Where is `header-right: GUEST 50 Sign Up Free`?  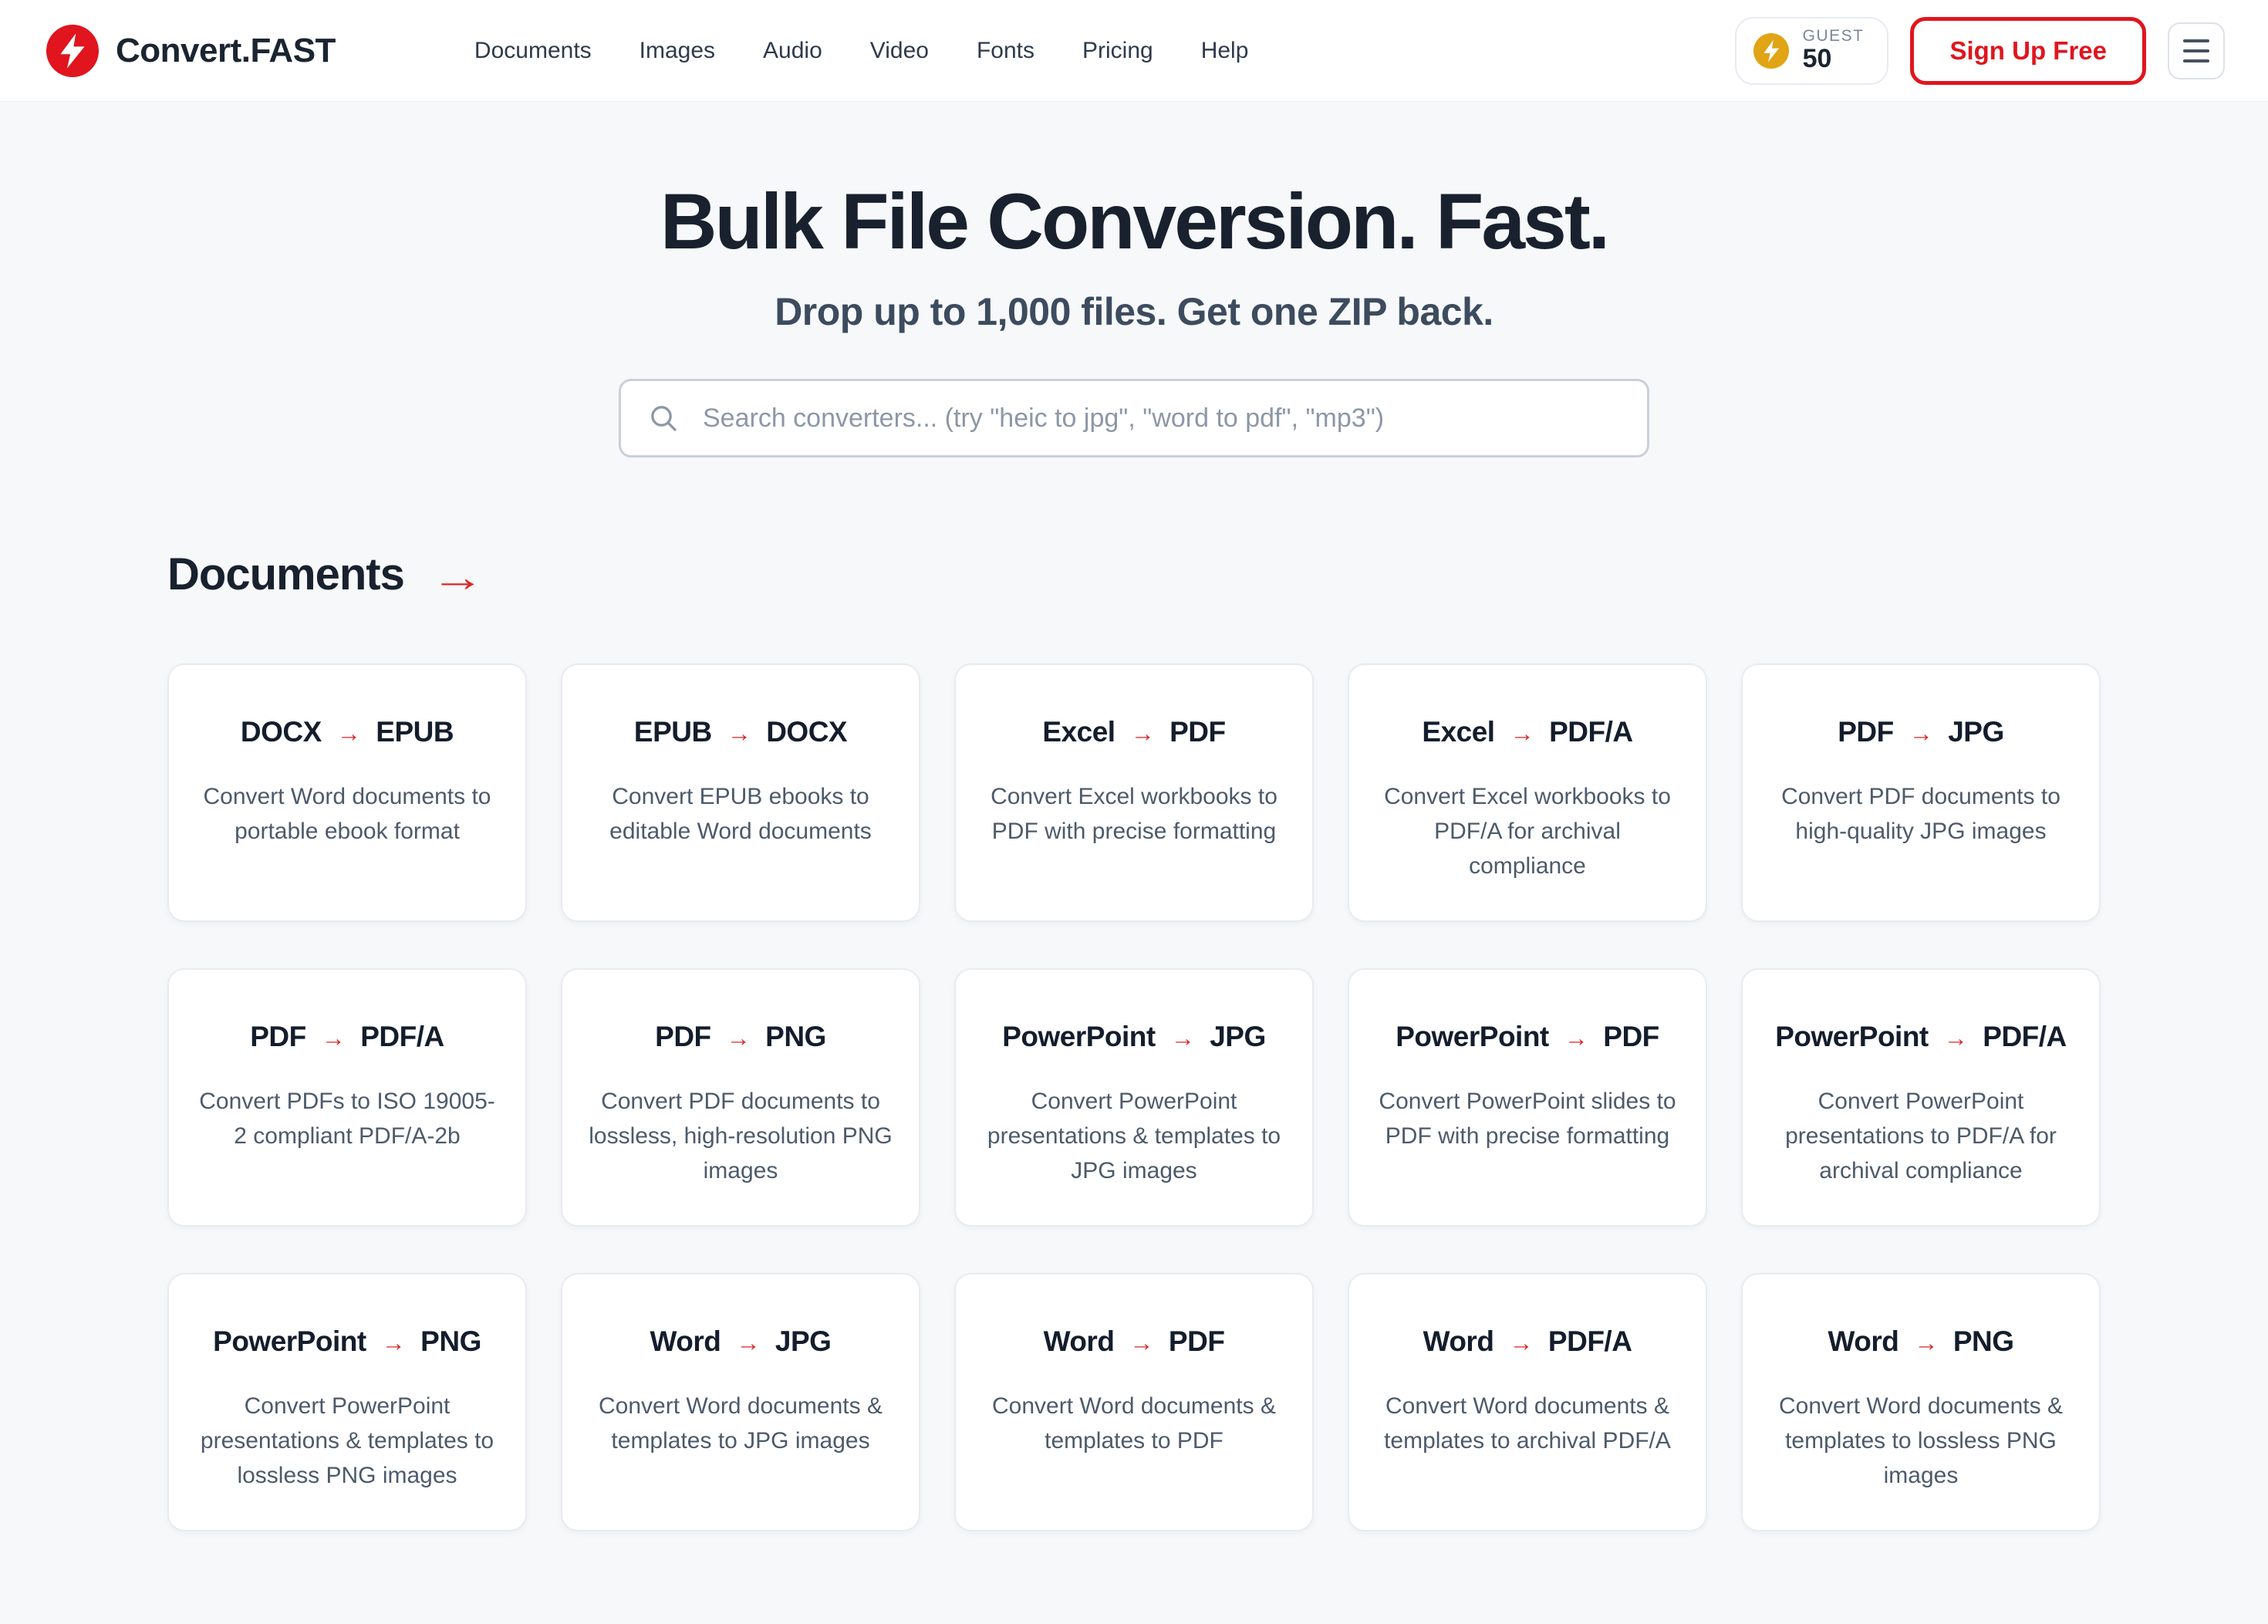
header-right: GUEST 50 Sign Up Free is located at coordinates (1980, 50).